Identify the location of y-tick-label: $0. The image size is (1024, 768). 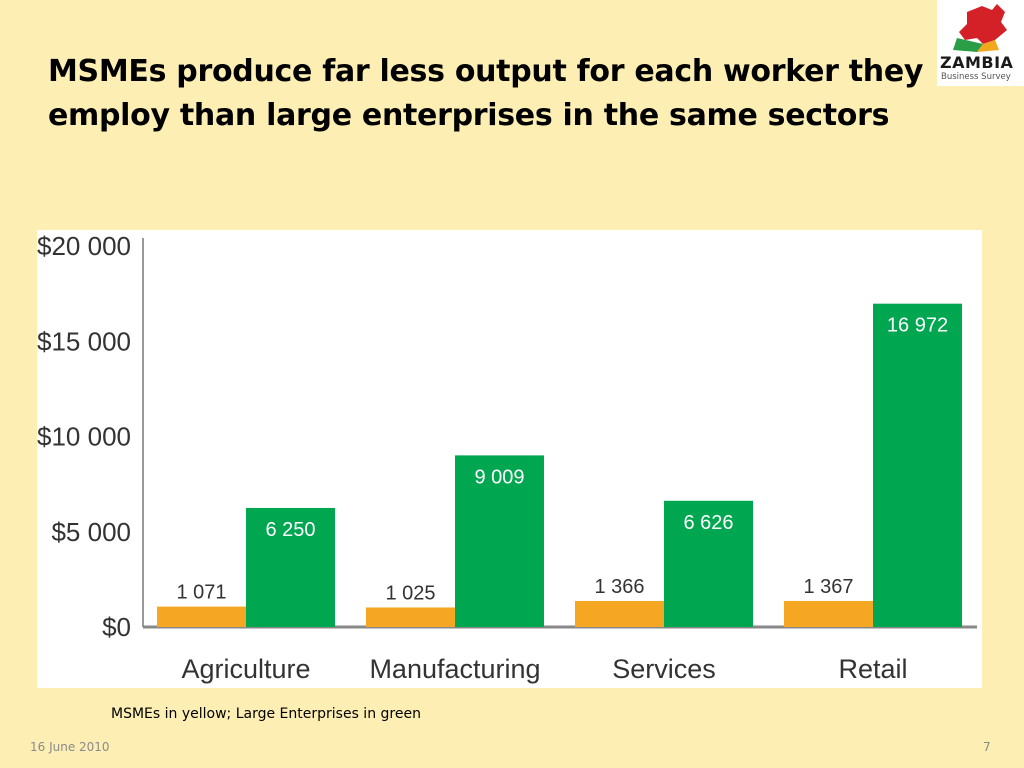
(116, 627).